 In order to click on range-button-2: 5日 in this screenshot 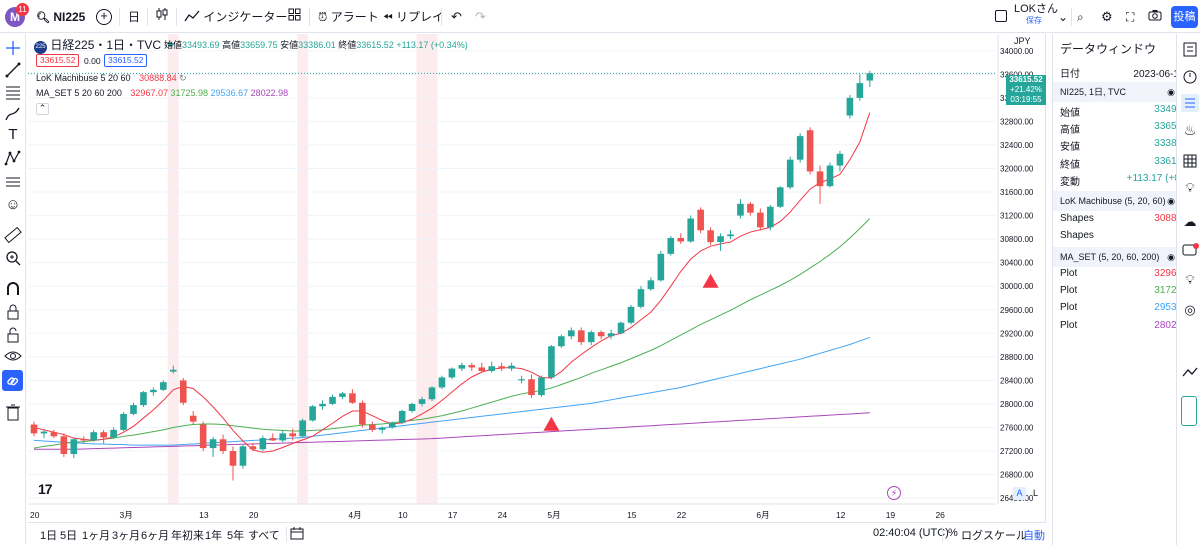, I will do `click(69, 536)`.